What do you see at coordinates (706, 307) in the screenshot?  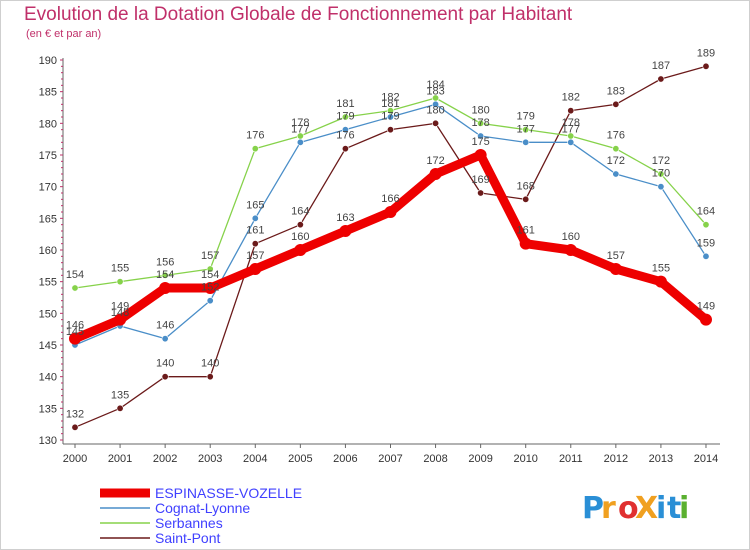 I see `data-label: 149` at bounding box center [706, 307].